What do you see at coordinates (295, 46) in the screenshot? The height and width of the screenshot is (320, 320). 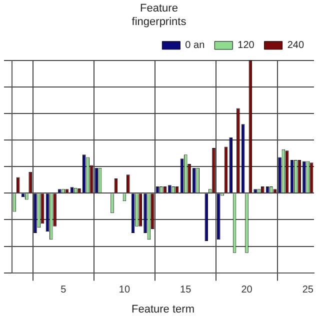 I see `legend-label: 240` at bounding box center [295, 46].